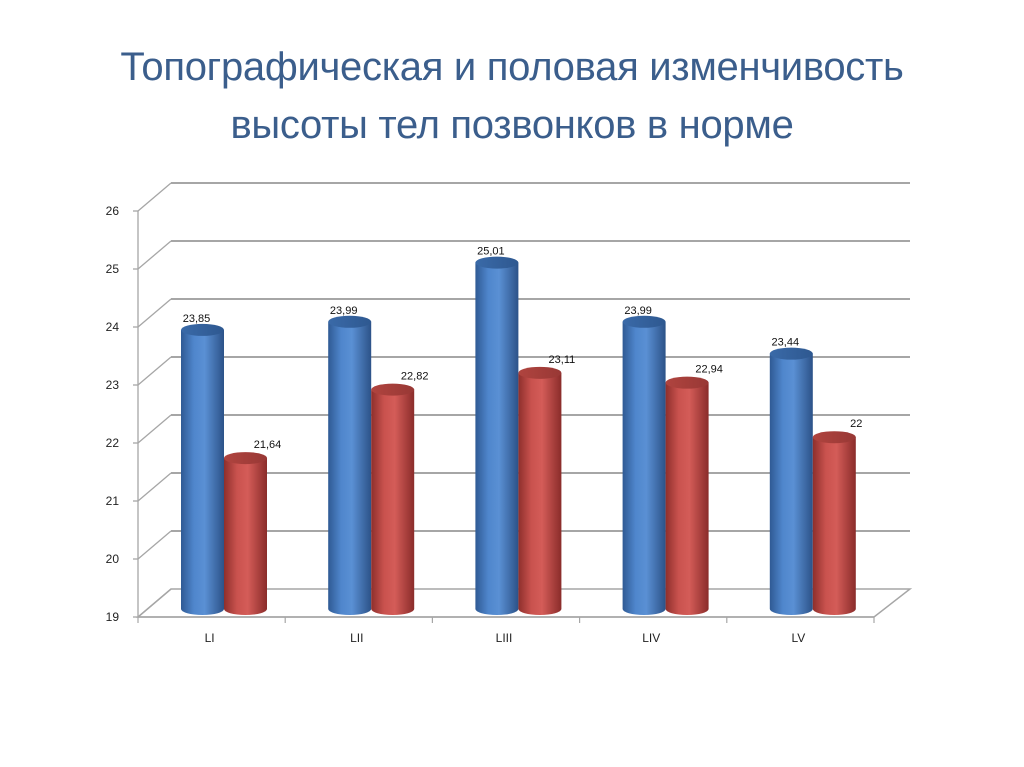 The image size is (1024, 767). What do you see at coordinates (113, 443) in the screenshot?
I see `y-tick-label: 22` at bounding box center [113, 443].